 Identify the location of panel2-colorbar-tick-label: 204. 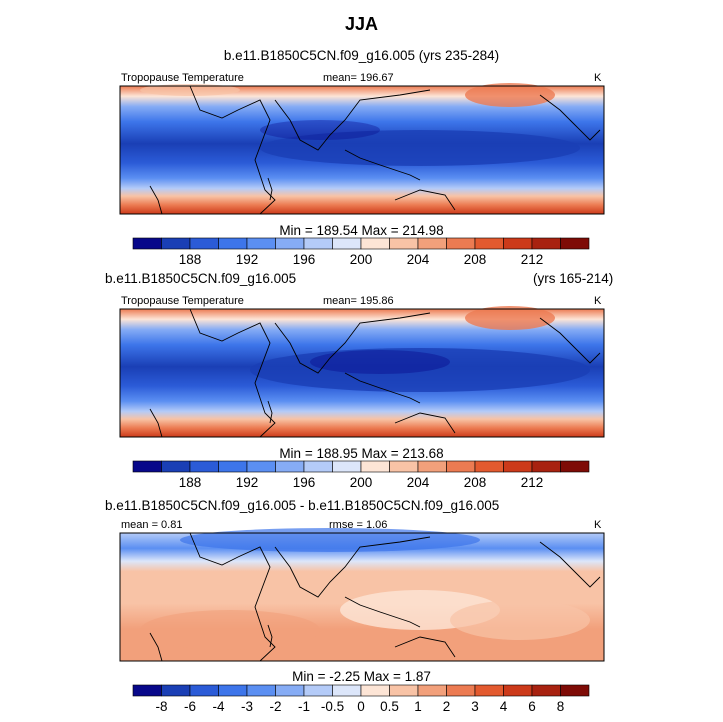
(418, 482).